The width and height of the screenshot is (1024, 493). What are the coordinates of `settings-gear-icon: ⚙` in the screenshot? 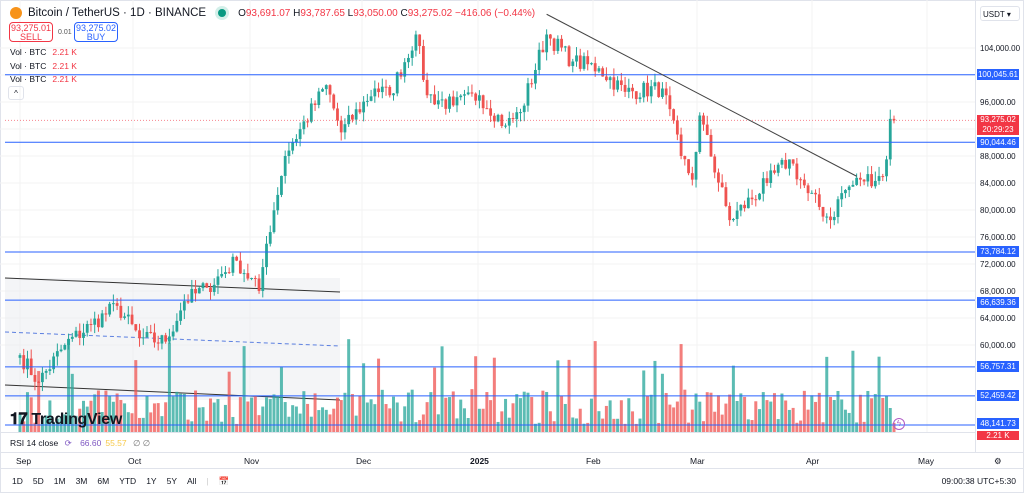 It's located at (998, 461).